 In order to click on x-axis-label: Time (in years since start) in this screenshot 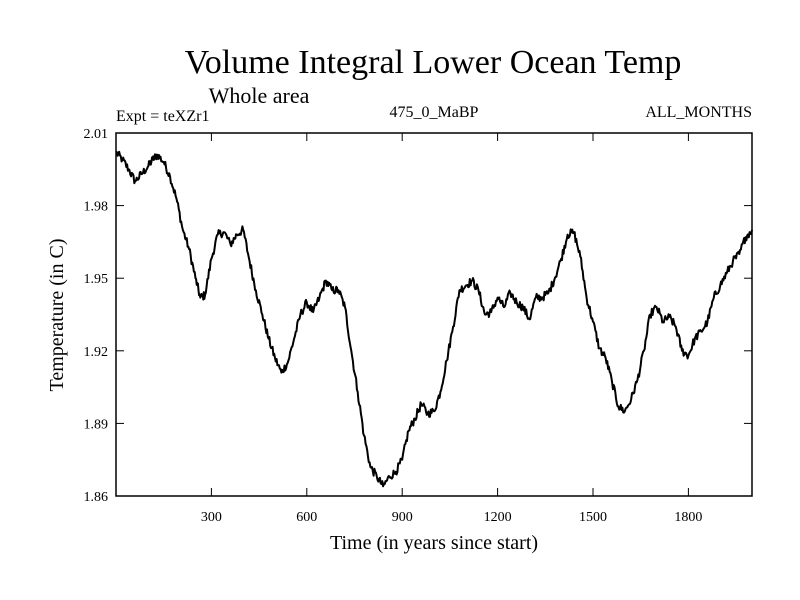, I will do `click(434, 543)`.